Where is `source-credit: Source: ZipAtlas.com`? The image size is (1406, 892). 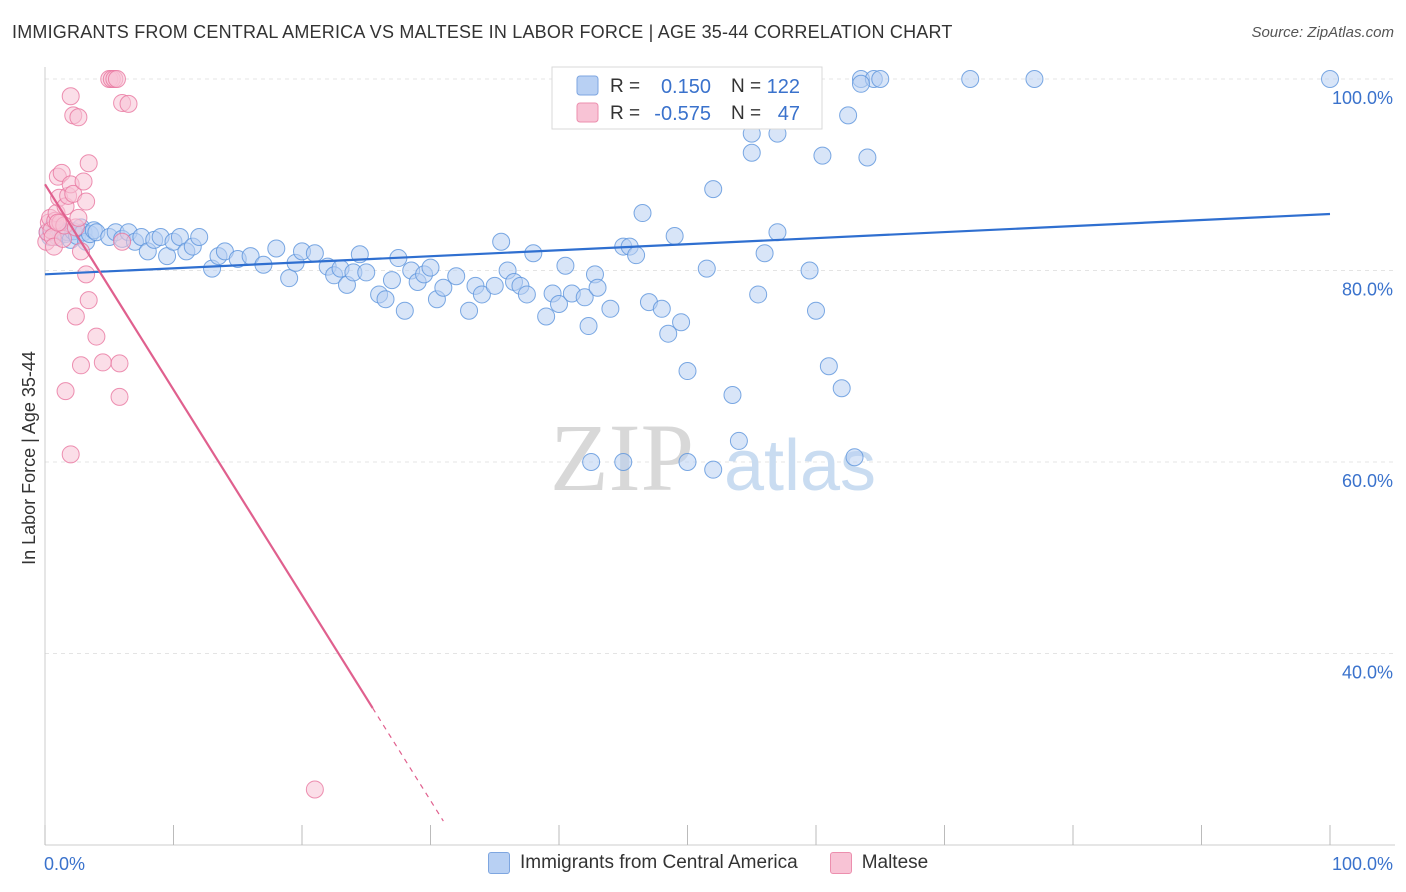
source-credit: Source: ZipAtlas.com is located at coordinates (1322, 32).